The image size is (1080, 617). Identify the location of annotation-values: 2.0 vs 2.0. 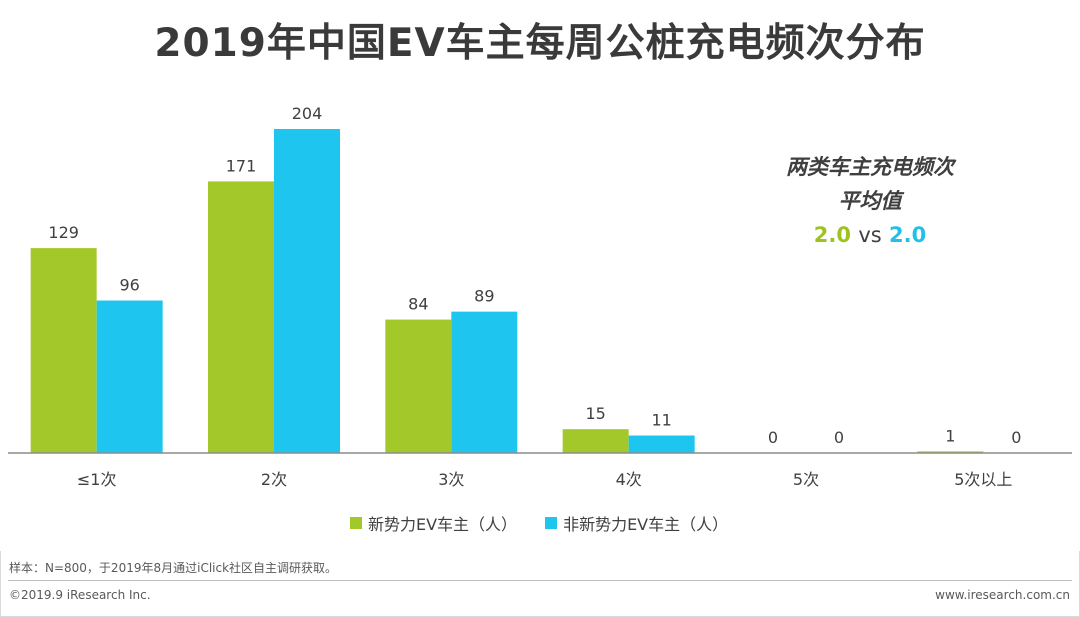
(870, 235).